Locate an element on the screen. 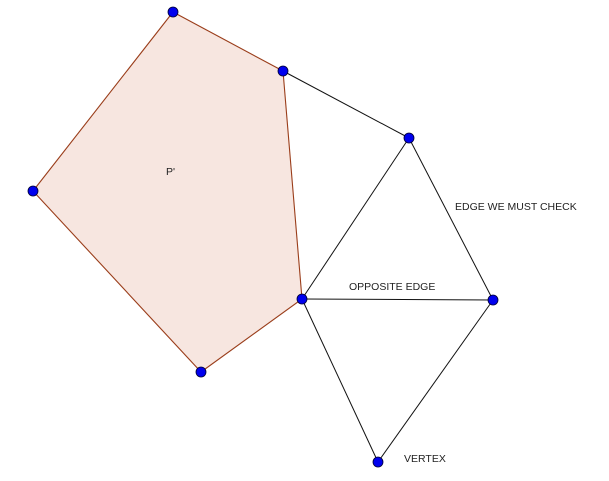  point-right is located at coordinates (493, 300).